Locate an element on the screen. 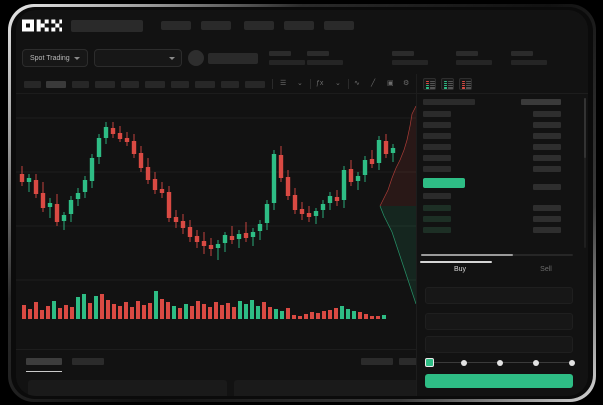 This screenshot has height=405, width=603. trading-mode-label: Spot Trading is located at coordinates (50, 58).